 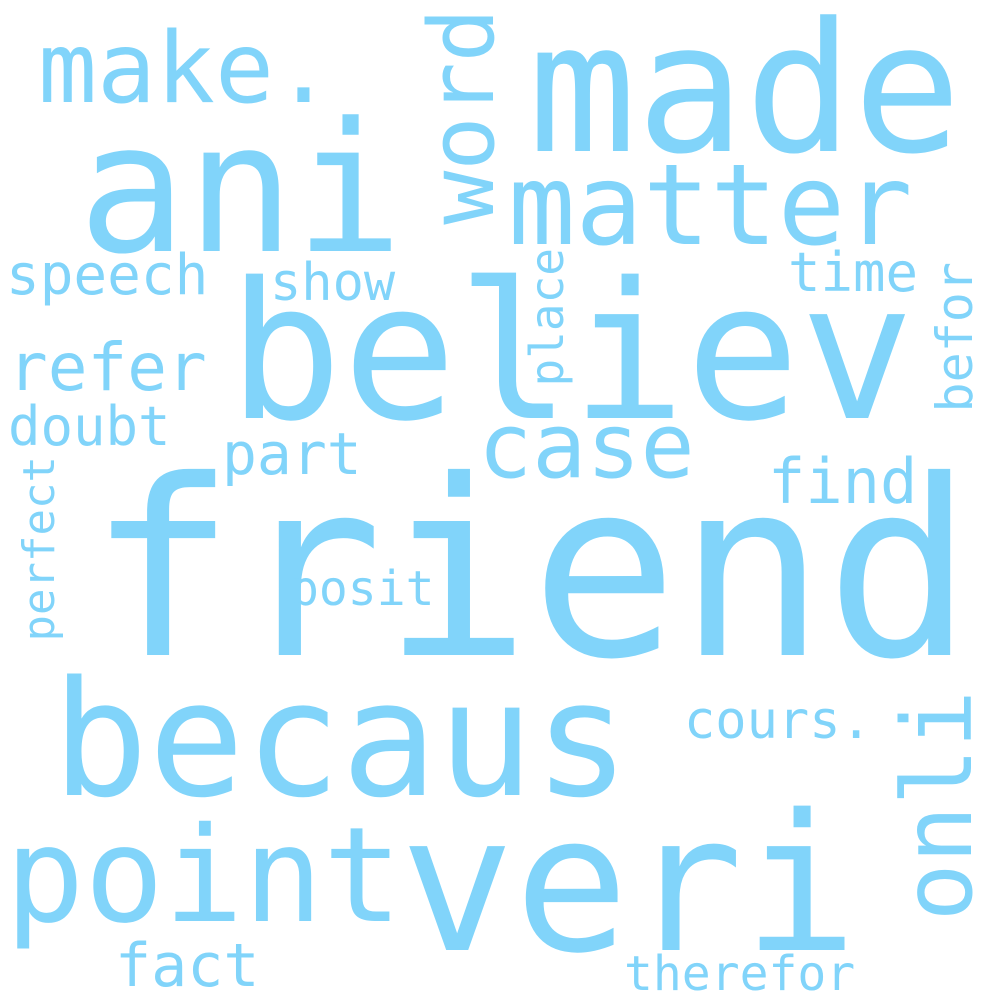 What do you see at coordinates (462, 116) in the screenshot?
I see `word-word: word` at bounding box center [462, 116].